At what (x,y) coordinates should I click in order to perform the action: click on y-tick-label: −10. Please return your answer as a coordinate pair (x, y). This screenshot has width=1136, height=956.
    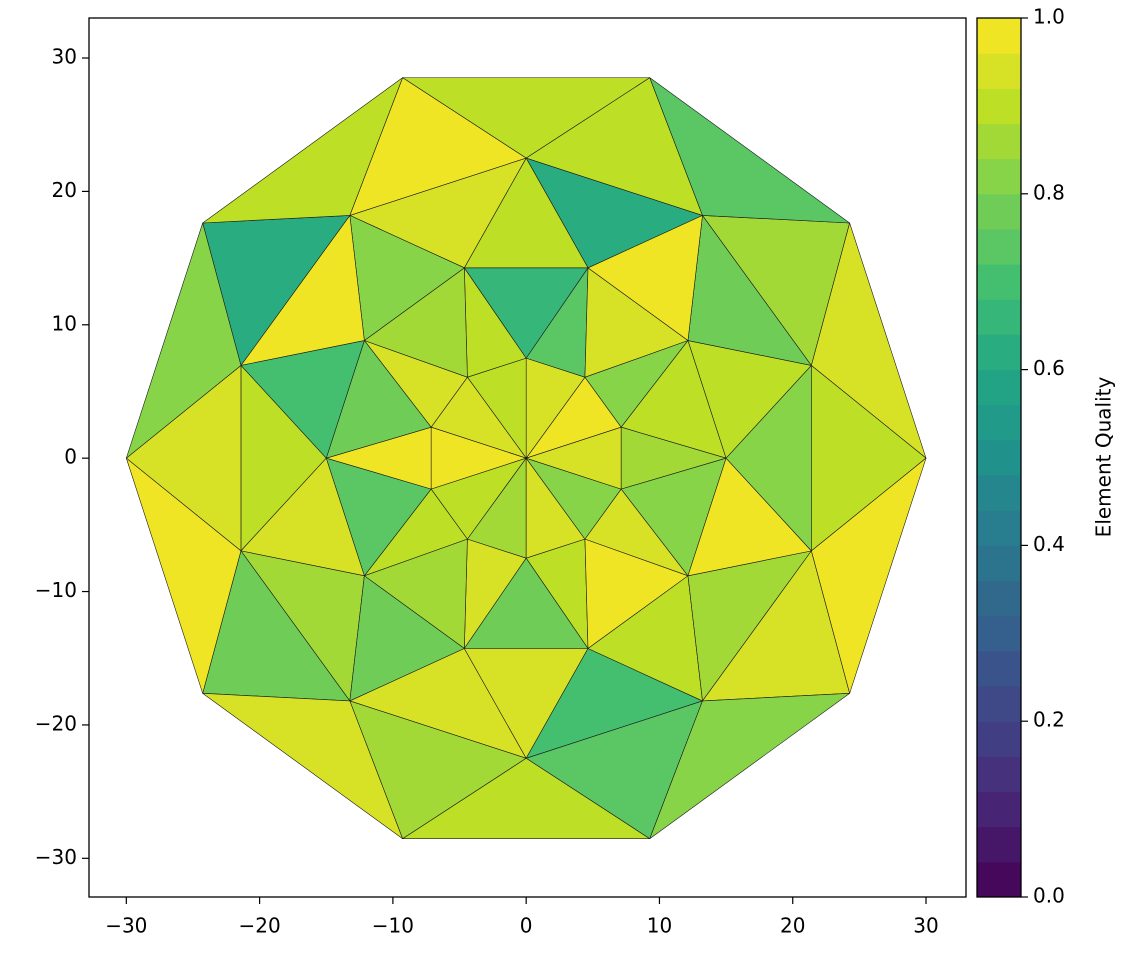
    Looking at the image, I should click on (56, 590).